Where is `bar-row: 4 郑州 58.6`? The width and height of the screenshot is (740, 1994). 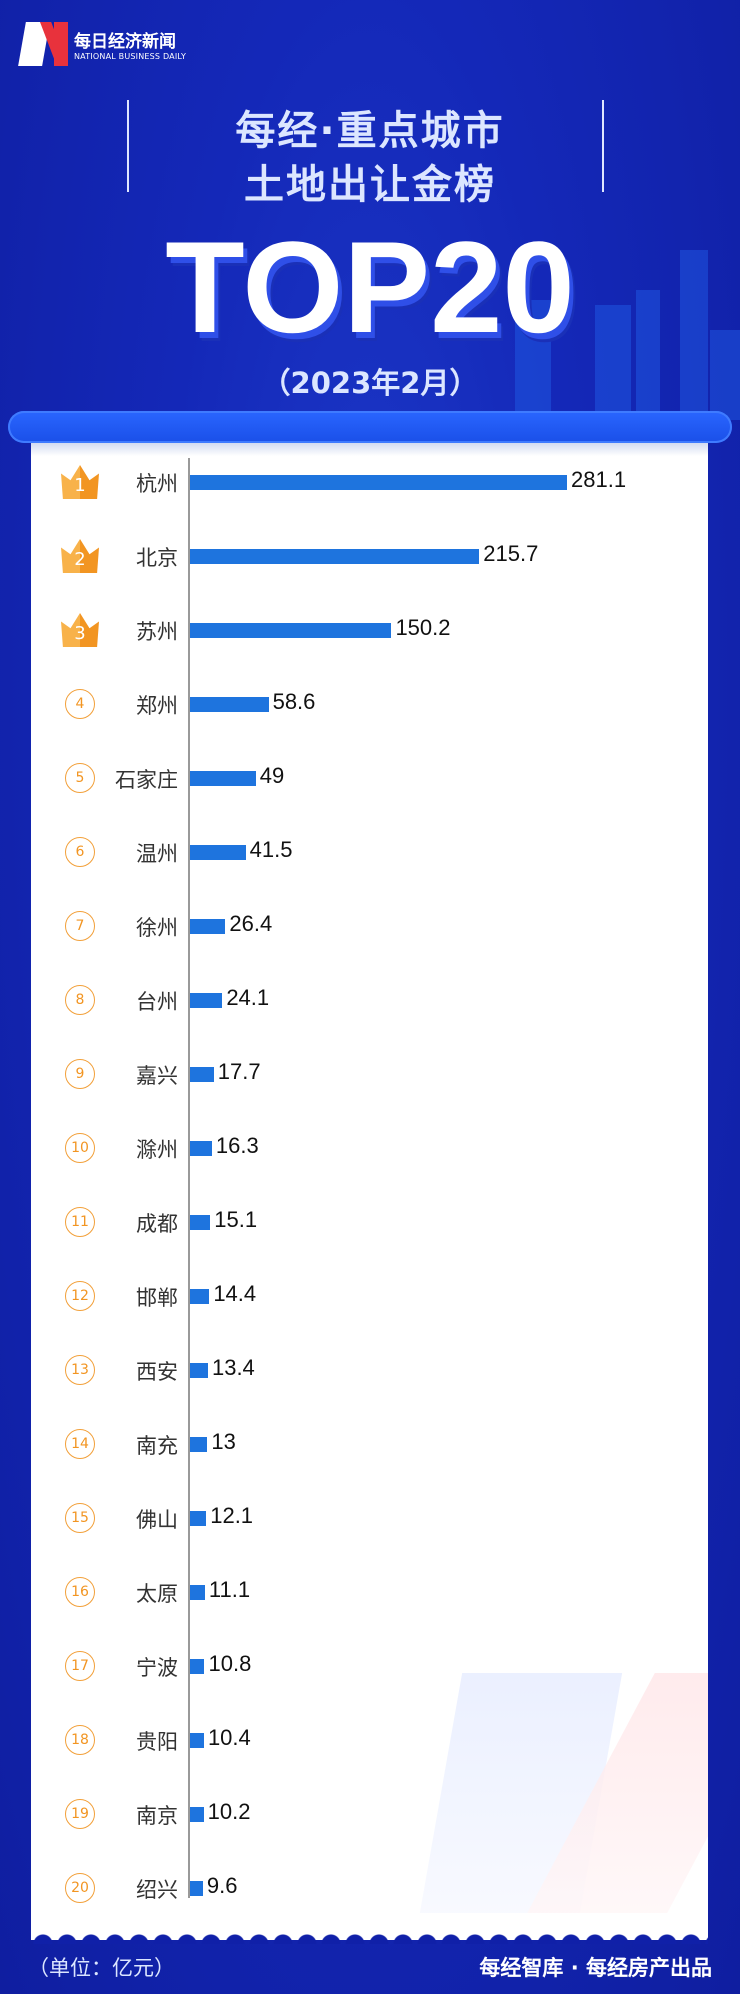
bar-row: 4 郑州 58.6 is located at coordinates (369, 704).